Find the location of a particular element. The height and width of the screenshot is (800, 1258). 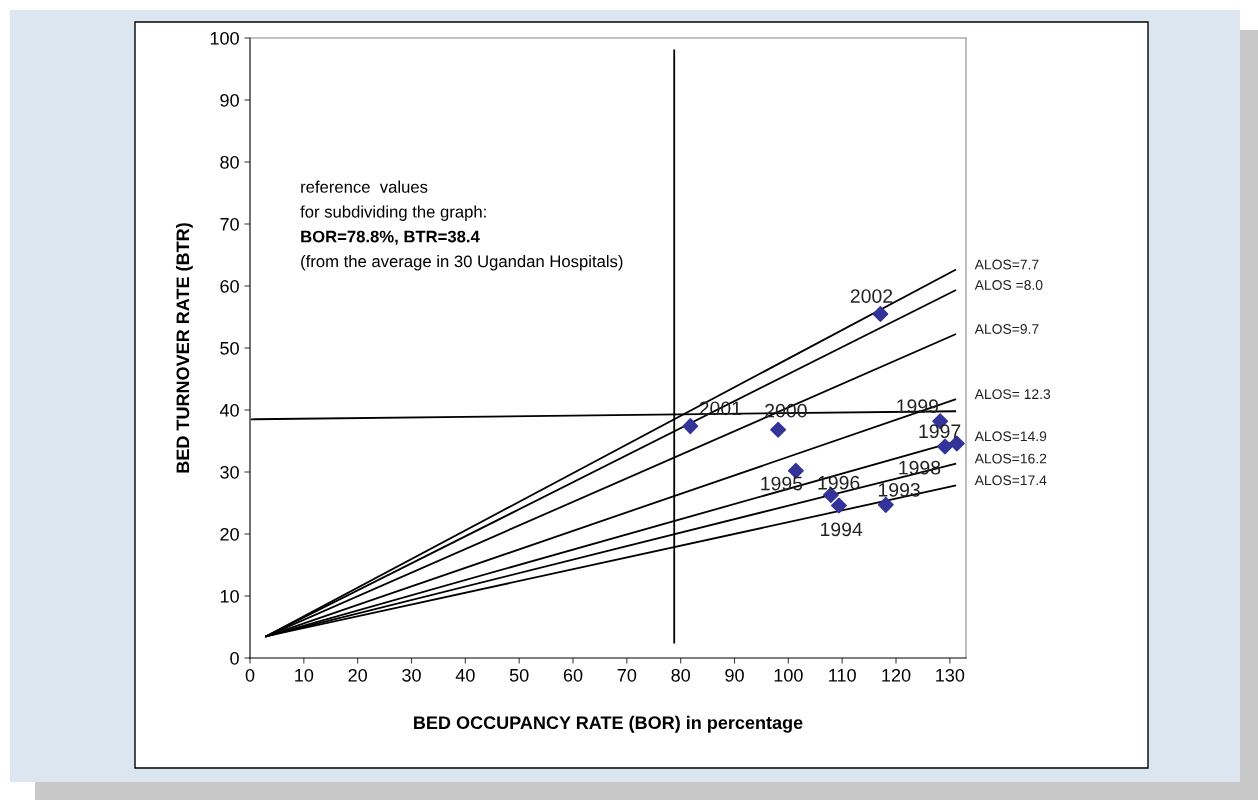

annotation: 1993 is located at coordinates (899, 489).